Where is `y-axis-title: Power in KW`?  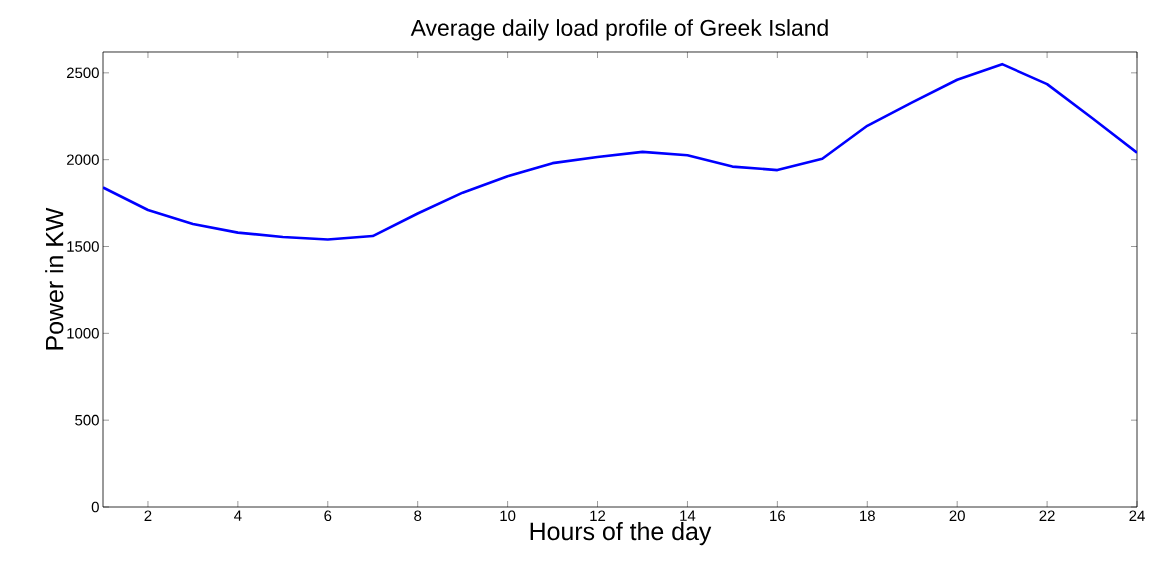
y-axis-title: Power in KW is located at coordinates (54, 278).